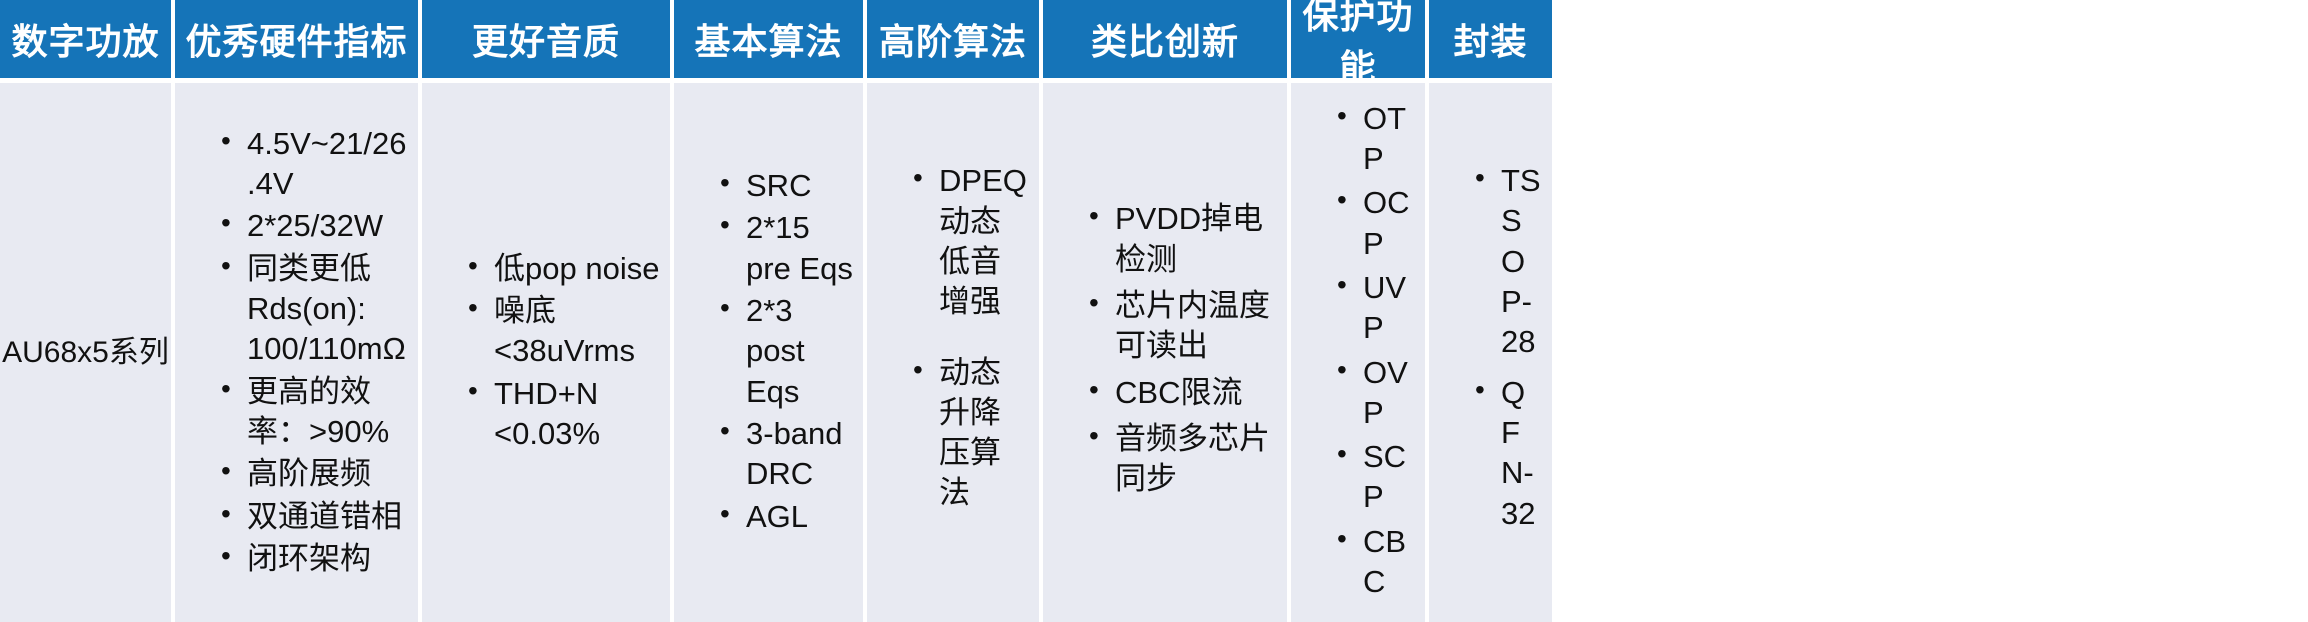 Image resolution: width=2308 pixels, height=622 pixels. What do you see at coordinates (1183, 239) in the screenshot?
I see `list-item: PVDD掉电检测` at bounding box center [1183, 239].